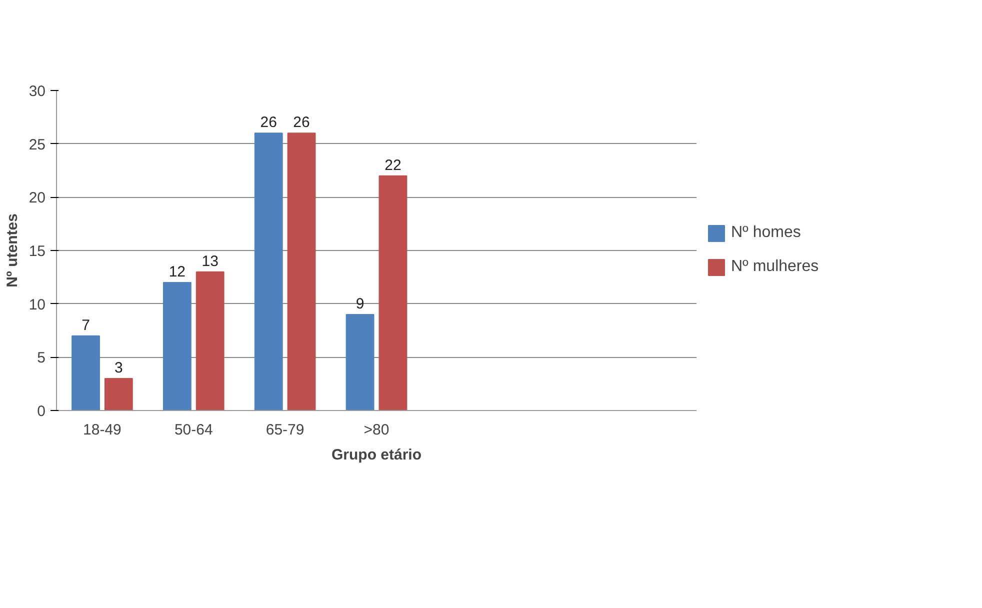 Image resolution: width=982 pixels, height=608 pixels. I want to click on x-tick-label: >80, so click(377, 430).